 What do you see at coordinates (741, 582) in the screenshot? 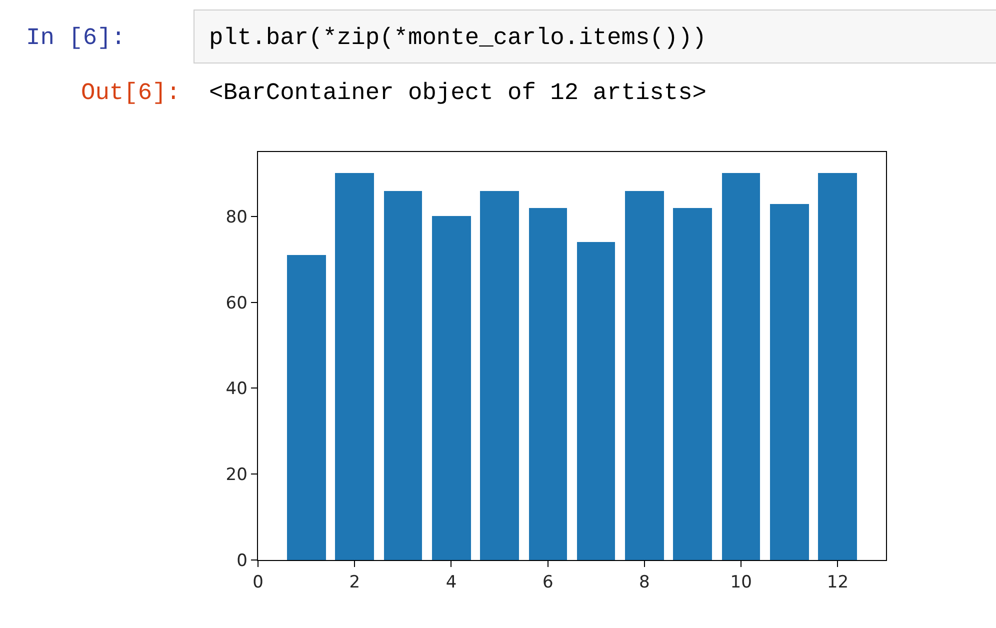
I see `x-tick-label: 10` at bounding box center [741, 582].